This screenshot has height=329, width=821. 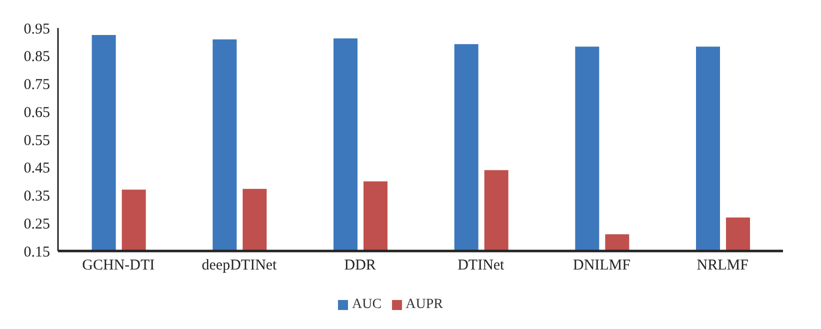 What do you see at coordinates (37, 224) in the screenshot?
I see `y-tick-label: 0.25` at bounding box center [37, 224].